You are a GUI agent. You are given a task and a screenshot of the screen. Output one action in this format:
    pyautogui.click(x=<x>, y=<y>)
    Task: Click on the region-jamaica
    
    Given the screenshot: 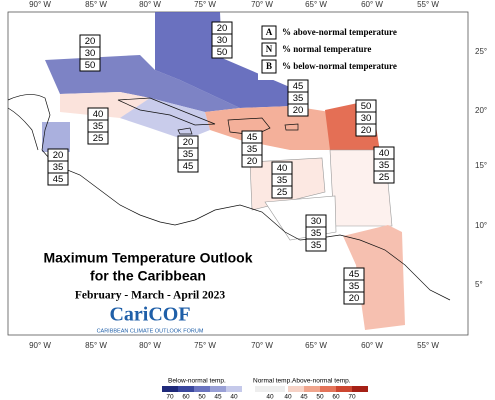 What is the action you would take?
    pyautogui.click(x=165, y=119)
    